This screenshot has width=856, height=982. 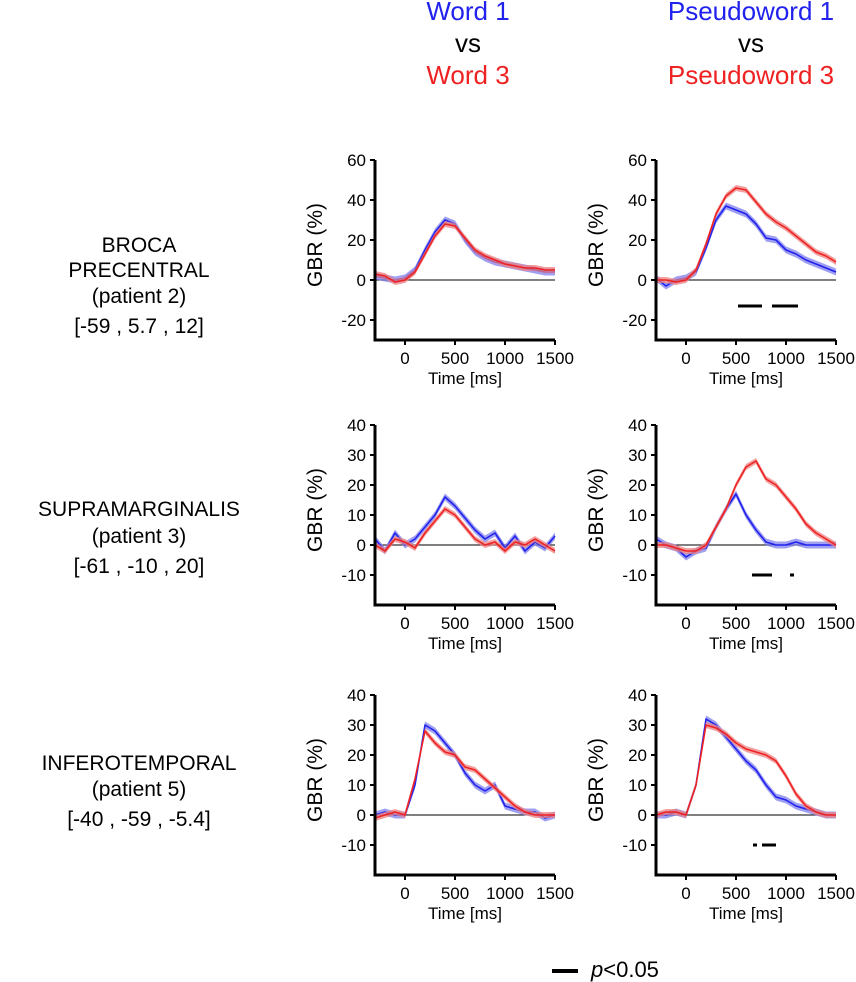 What do you see at coordinates (139, 819) in the screenshot?
I see `coords-label: [-40 , -59 , -5.4]` at bounding box center [139, 819].